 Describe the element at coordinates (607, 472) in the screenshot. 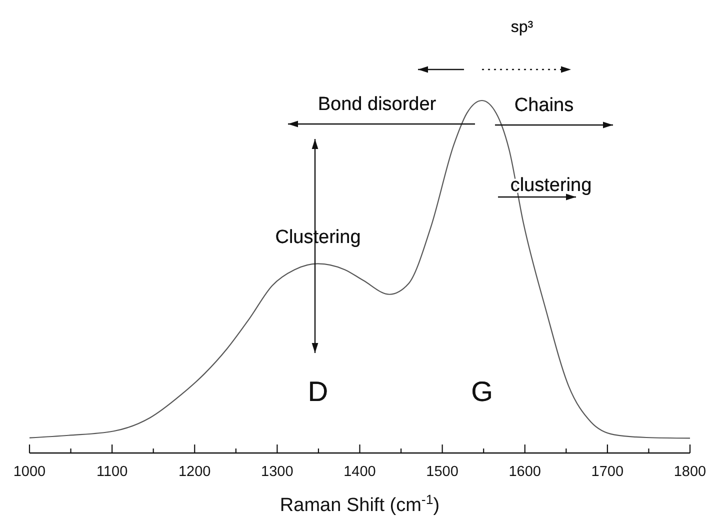

I see `x-tick-label: 1700` at that location.